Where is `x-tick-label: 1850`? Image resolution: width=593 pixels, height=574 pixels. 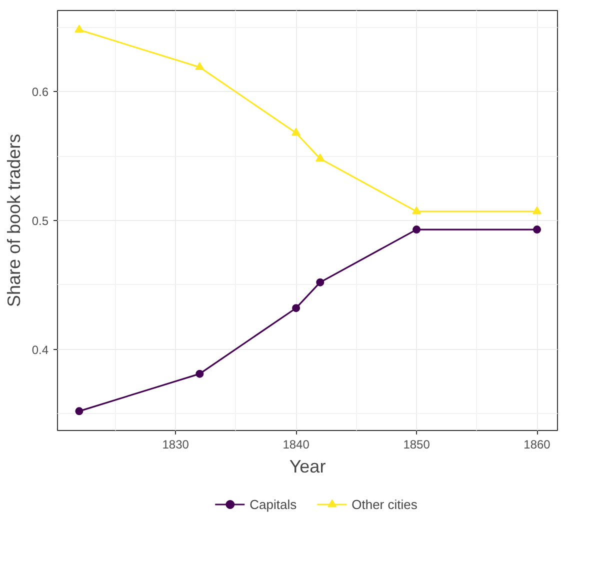
x-tick-label: 1850 is located at coordinates (416, 445).